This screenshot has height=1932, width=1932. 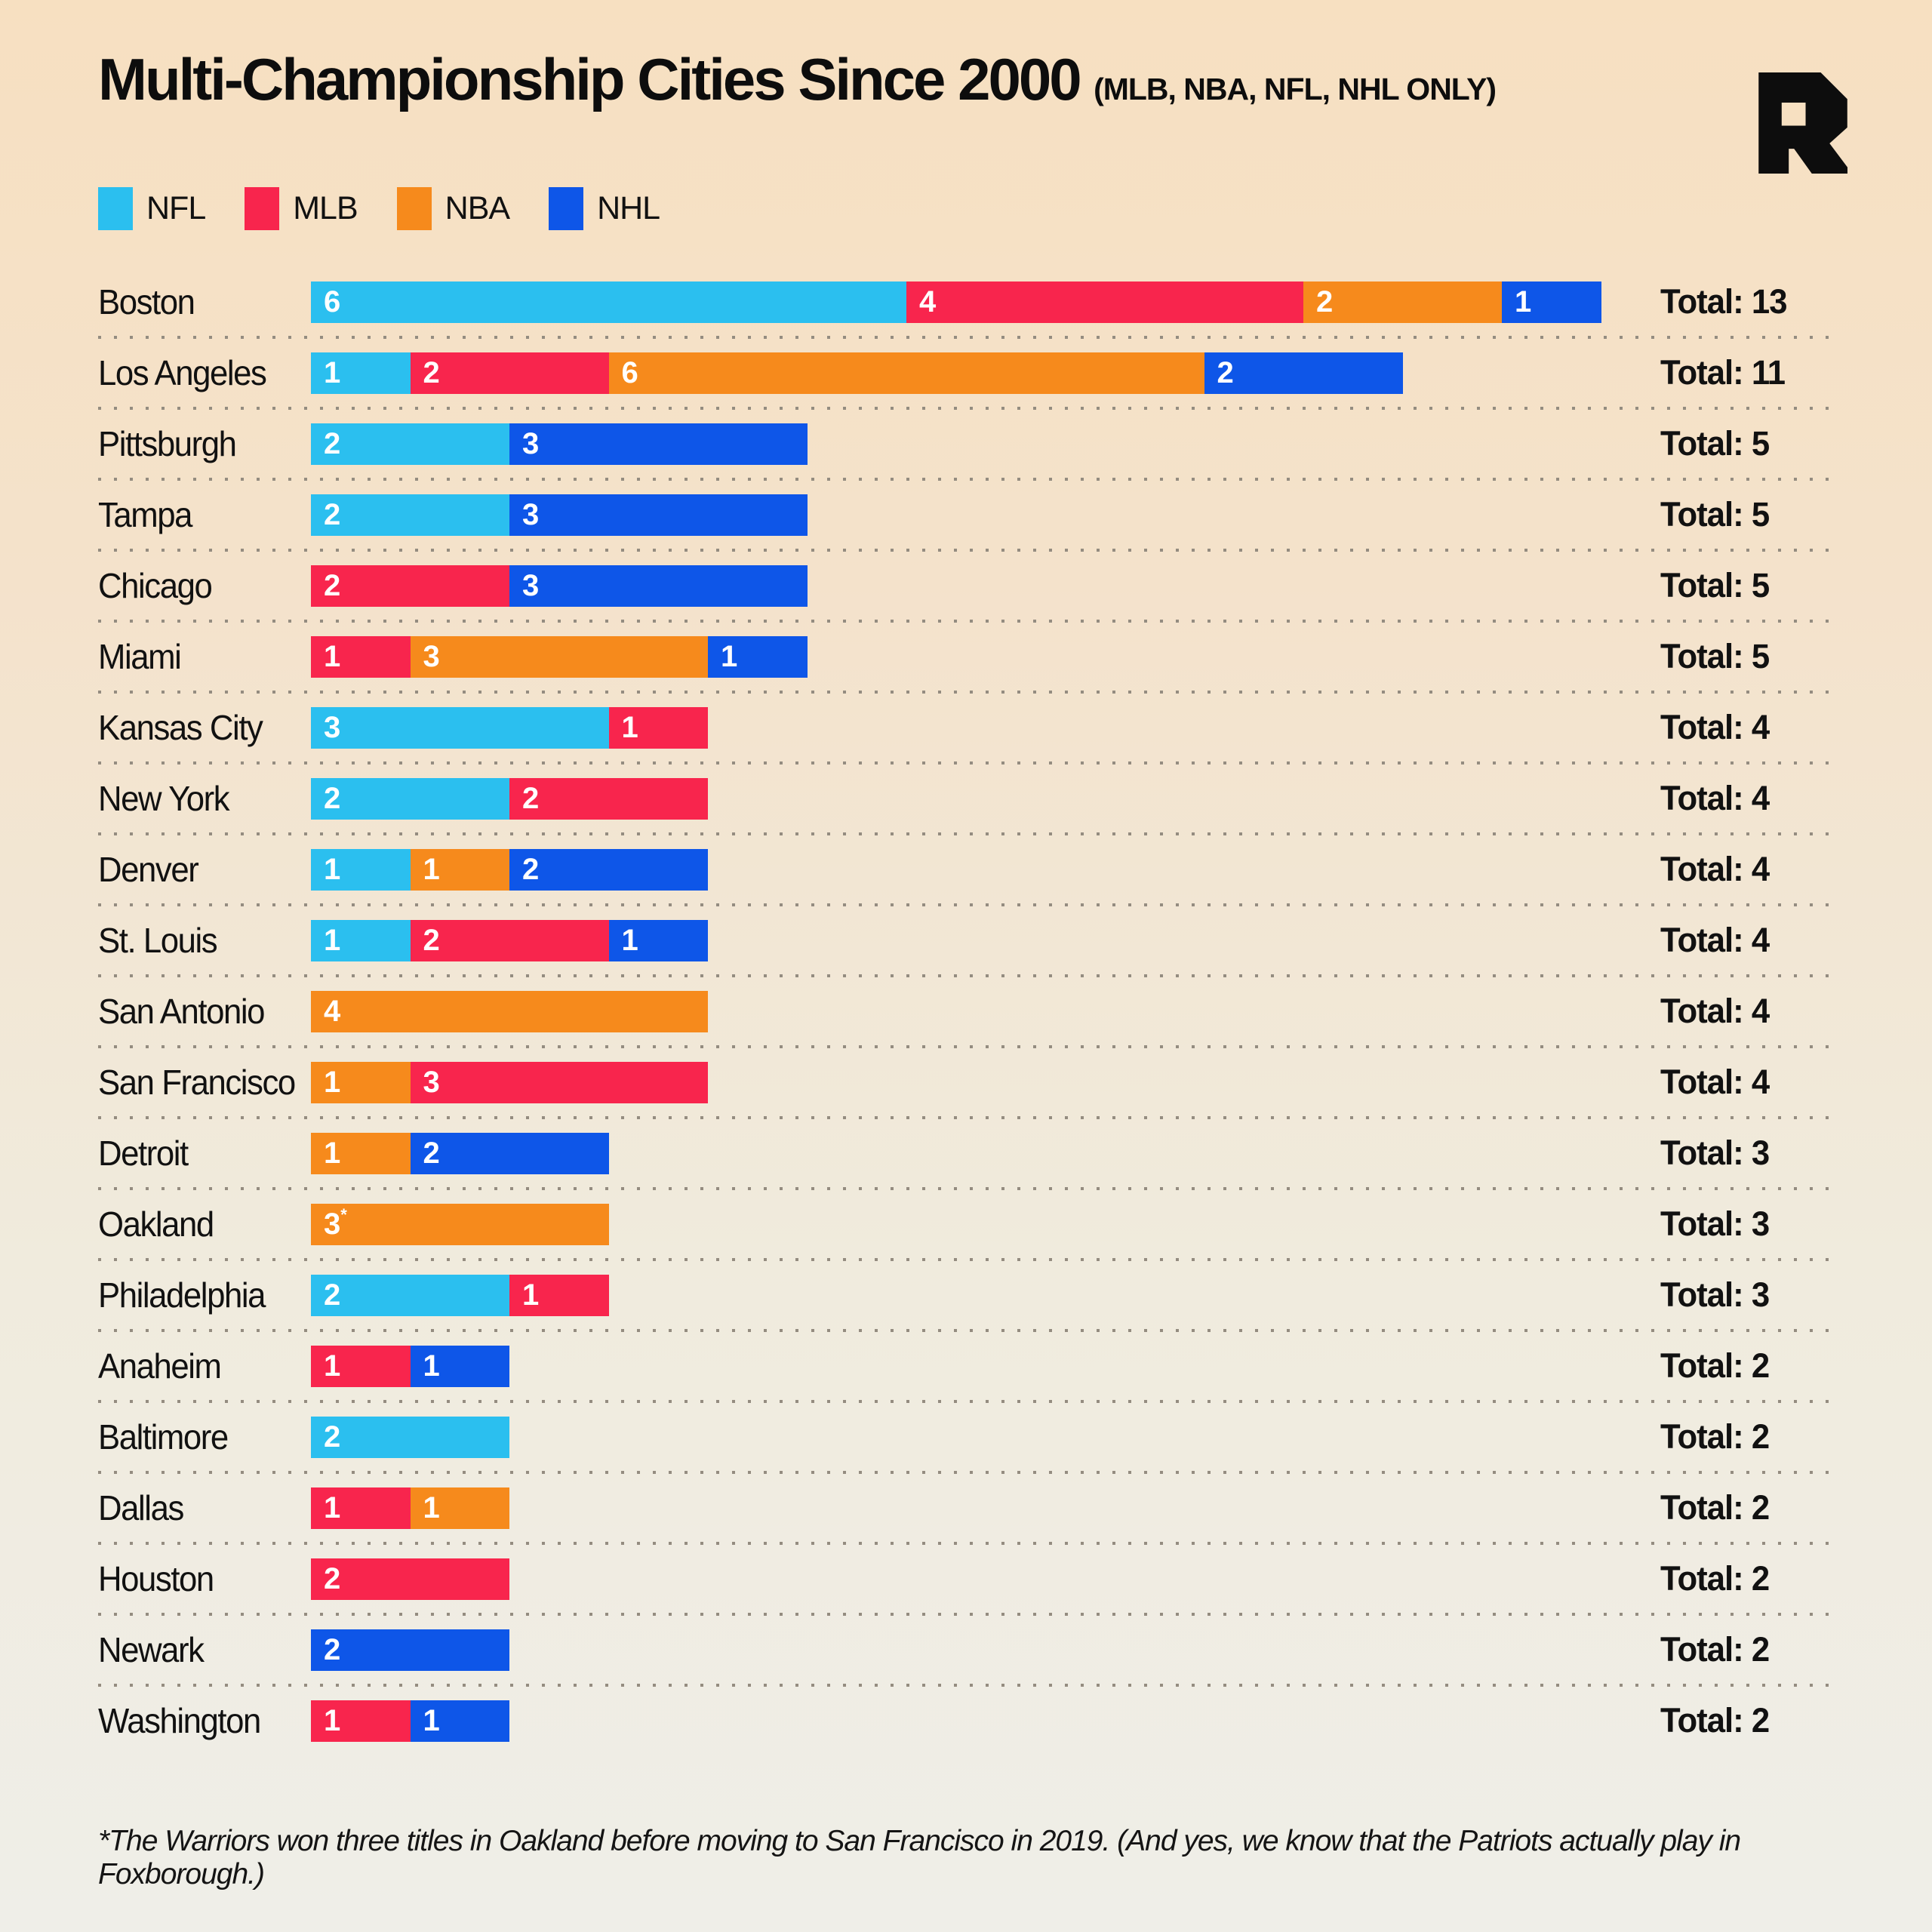 I want to click on bar-segment-nba: 2, so click(x=1402, y=302).